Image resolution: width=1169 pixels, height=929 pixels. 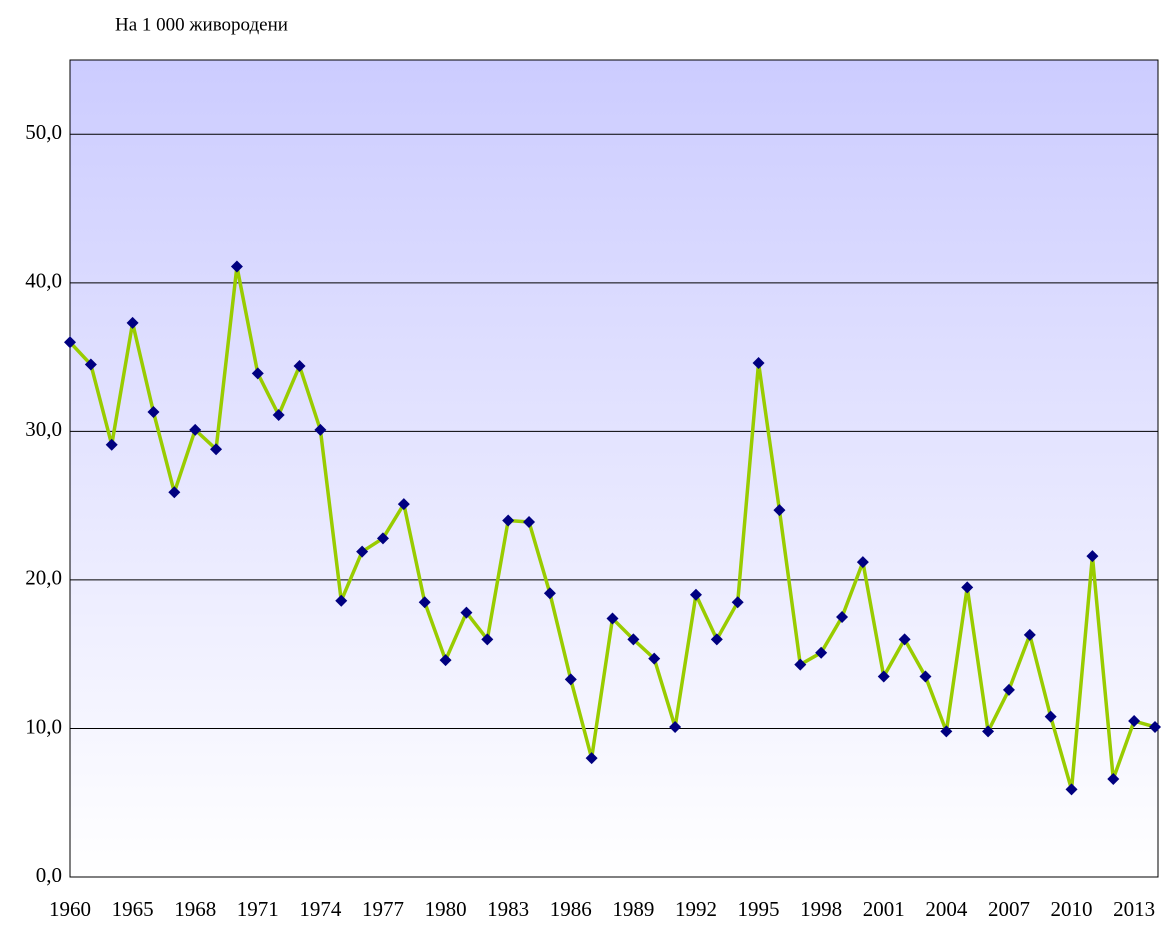 What do you see at coordinates (1009, 909) in the screenshot?
I see `x-tick-label: 2007` at bounding box center [1009, 909].